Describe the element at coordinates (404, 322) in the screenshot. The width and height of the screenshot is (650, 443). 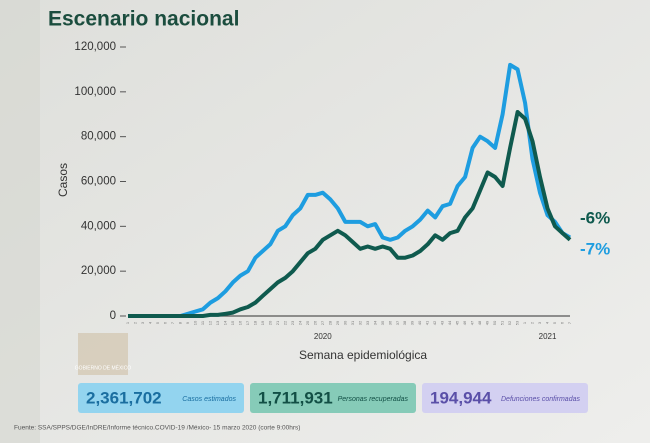
I see `x-tick-label: 38` at that location.